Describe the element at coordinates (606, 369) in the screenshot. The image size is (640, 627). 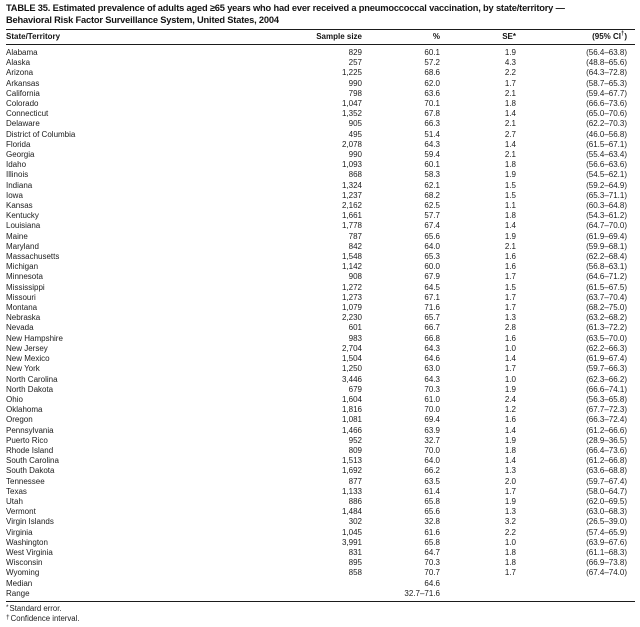
I see `cell-ci: (59.7–66.3)` at that location.